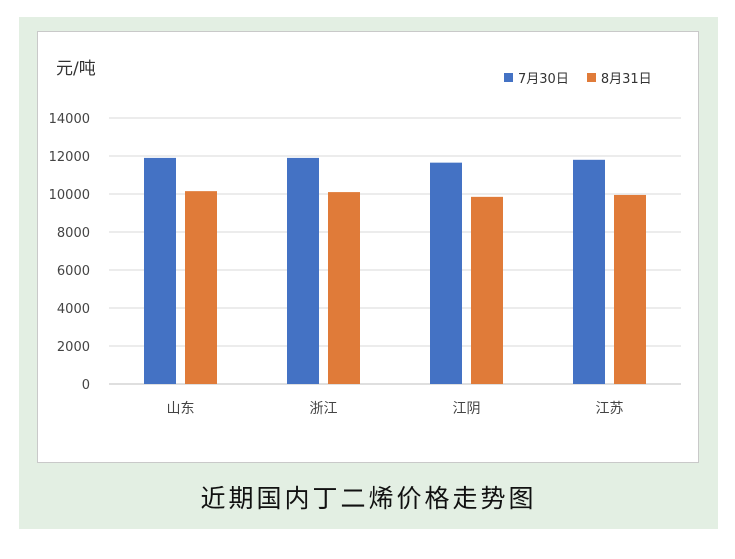 The image size is (735, 559). Describe the element at coordinates (543, 79) in the screenshot. I see `legend-label-series-1: 7月30日` at that location.